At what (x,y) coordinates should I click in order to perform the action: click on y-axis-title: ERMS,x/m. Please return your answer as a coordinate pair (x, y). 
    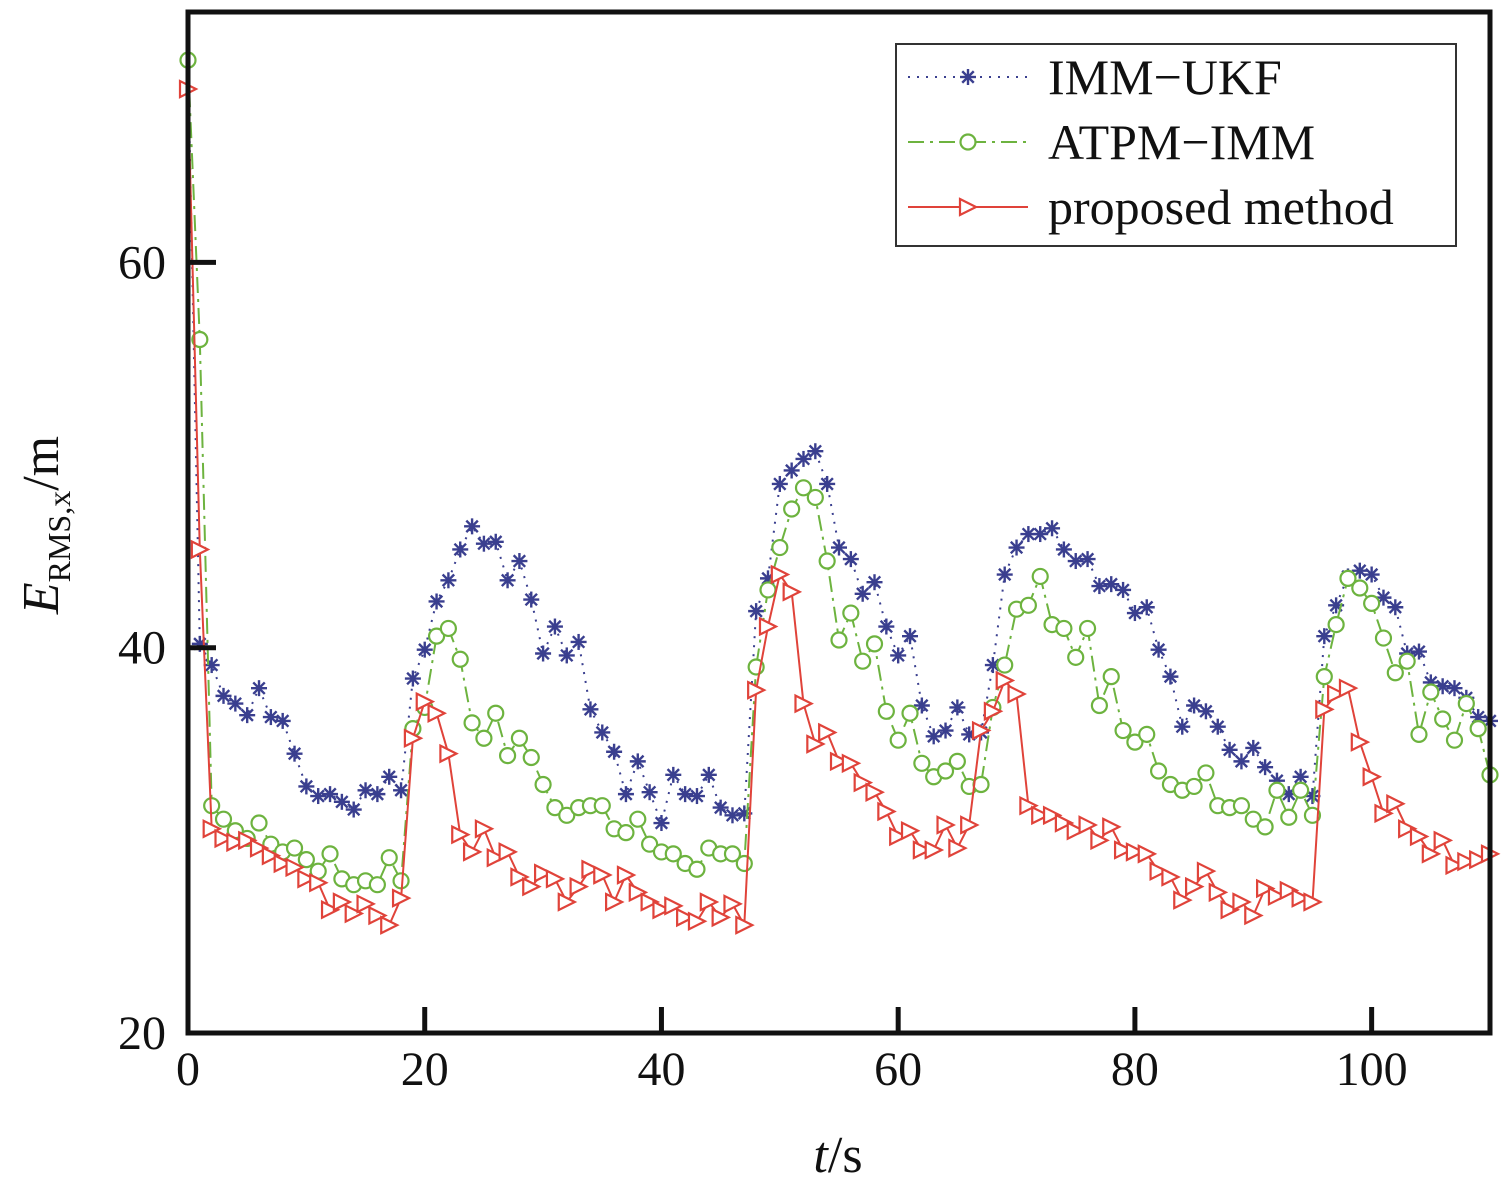
    Looking at the image, I should click on (45, 525).